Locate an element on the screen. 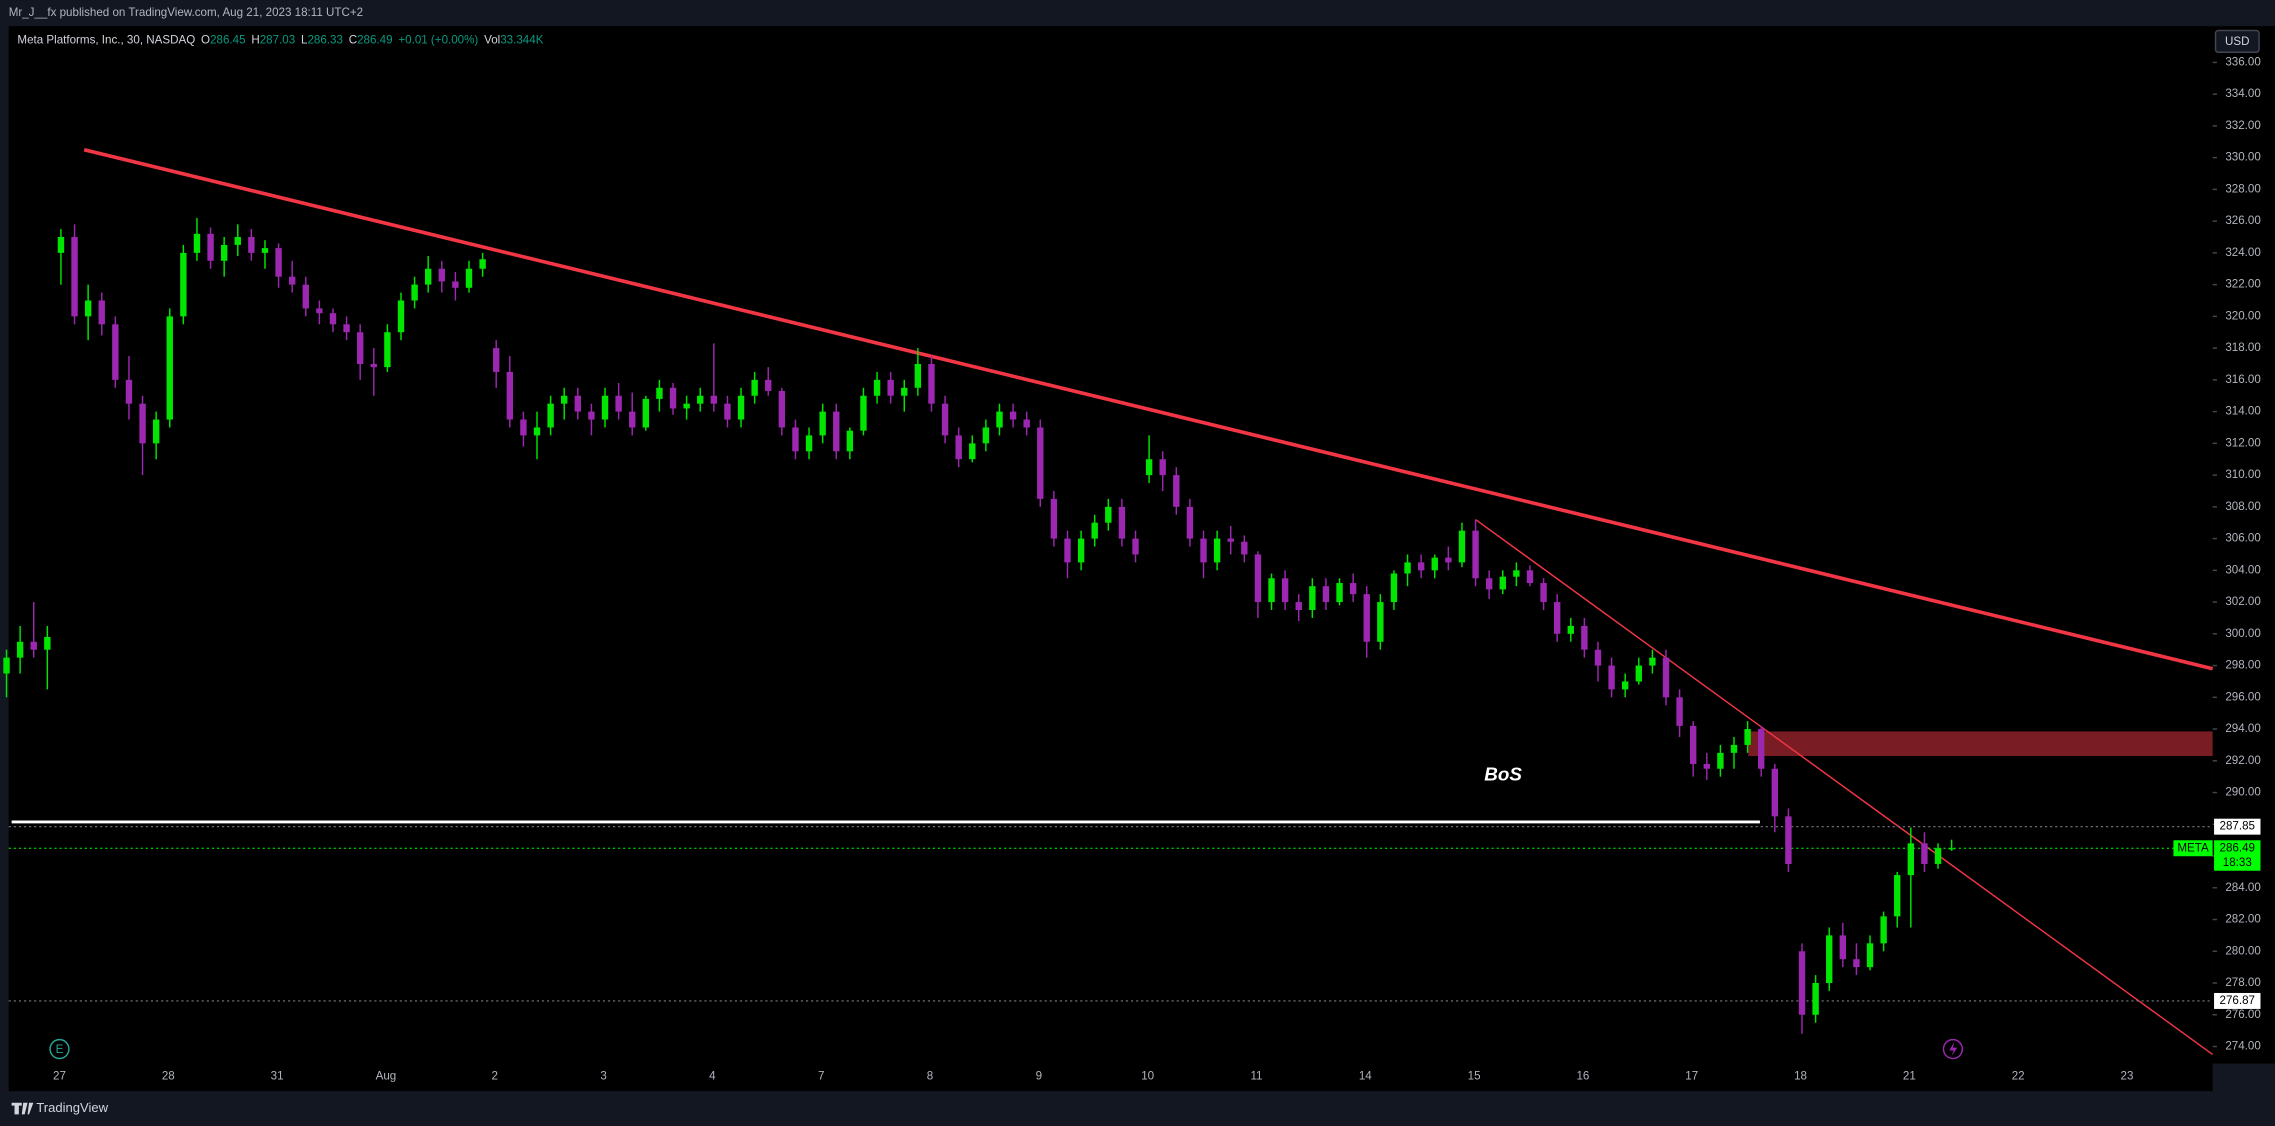 The width and height of the screenshot is (2275, 1126). dividend-icon-glyph is located at coordinates (1953, 1049).